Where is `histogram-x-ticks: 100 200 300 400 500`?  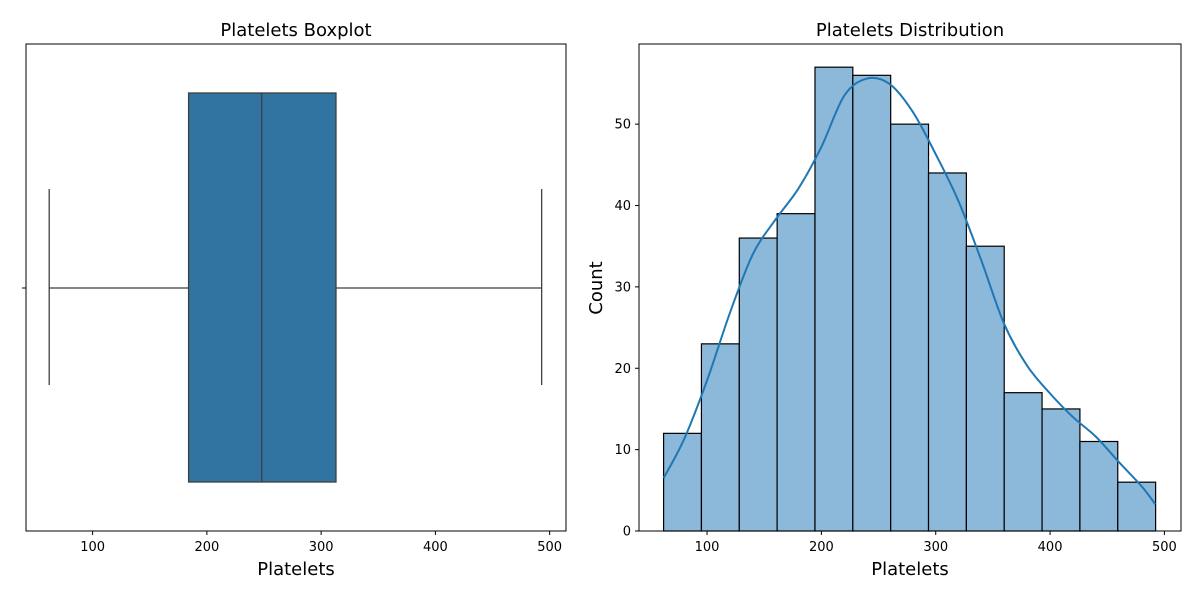 histogram-x-ticks: 100 200 300 400 500 is located at coordinates (936, 543).